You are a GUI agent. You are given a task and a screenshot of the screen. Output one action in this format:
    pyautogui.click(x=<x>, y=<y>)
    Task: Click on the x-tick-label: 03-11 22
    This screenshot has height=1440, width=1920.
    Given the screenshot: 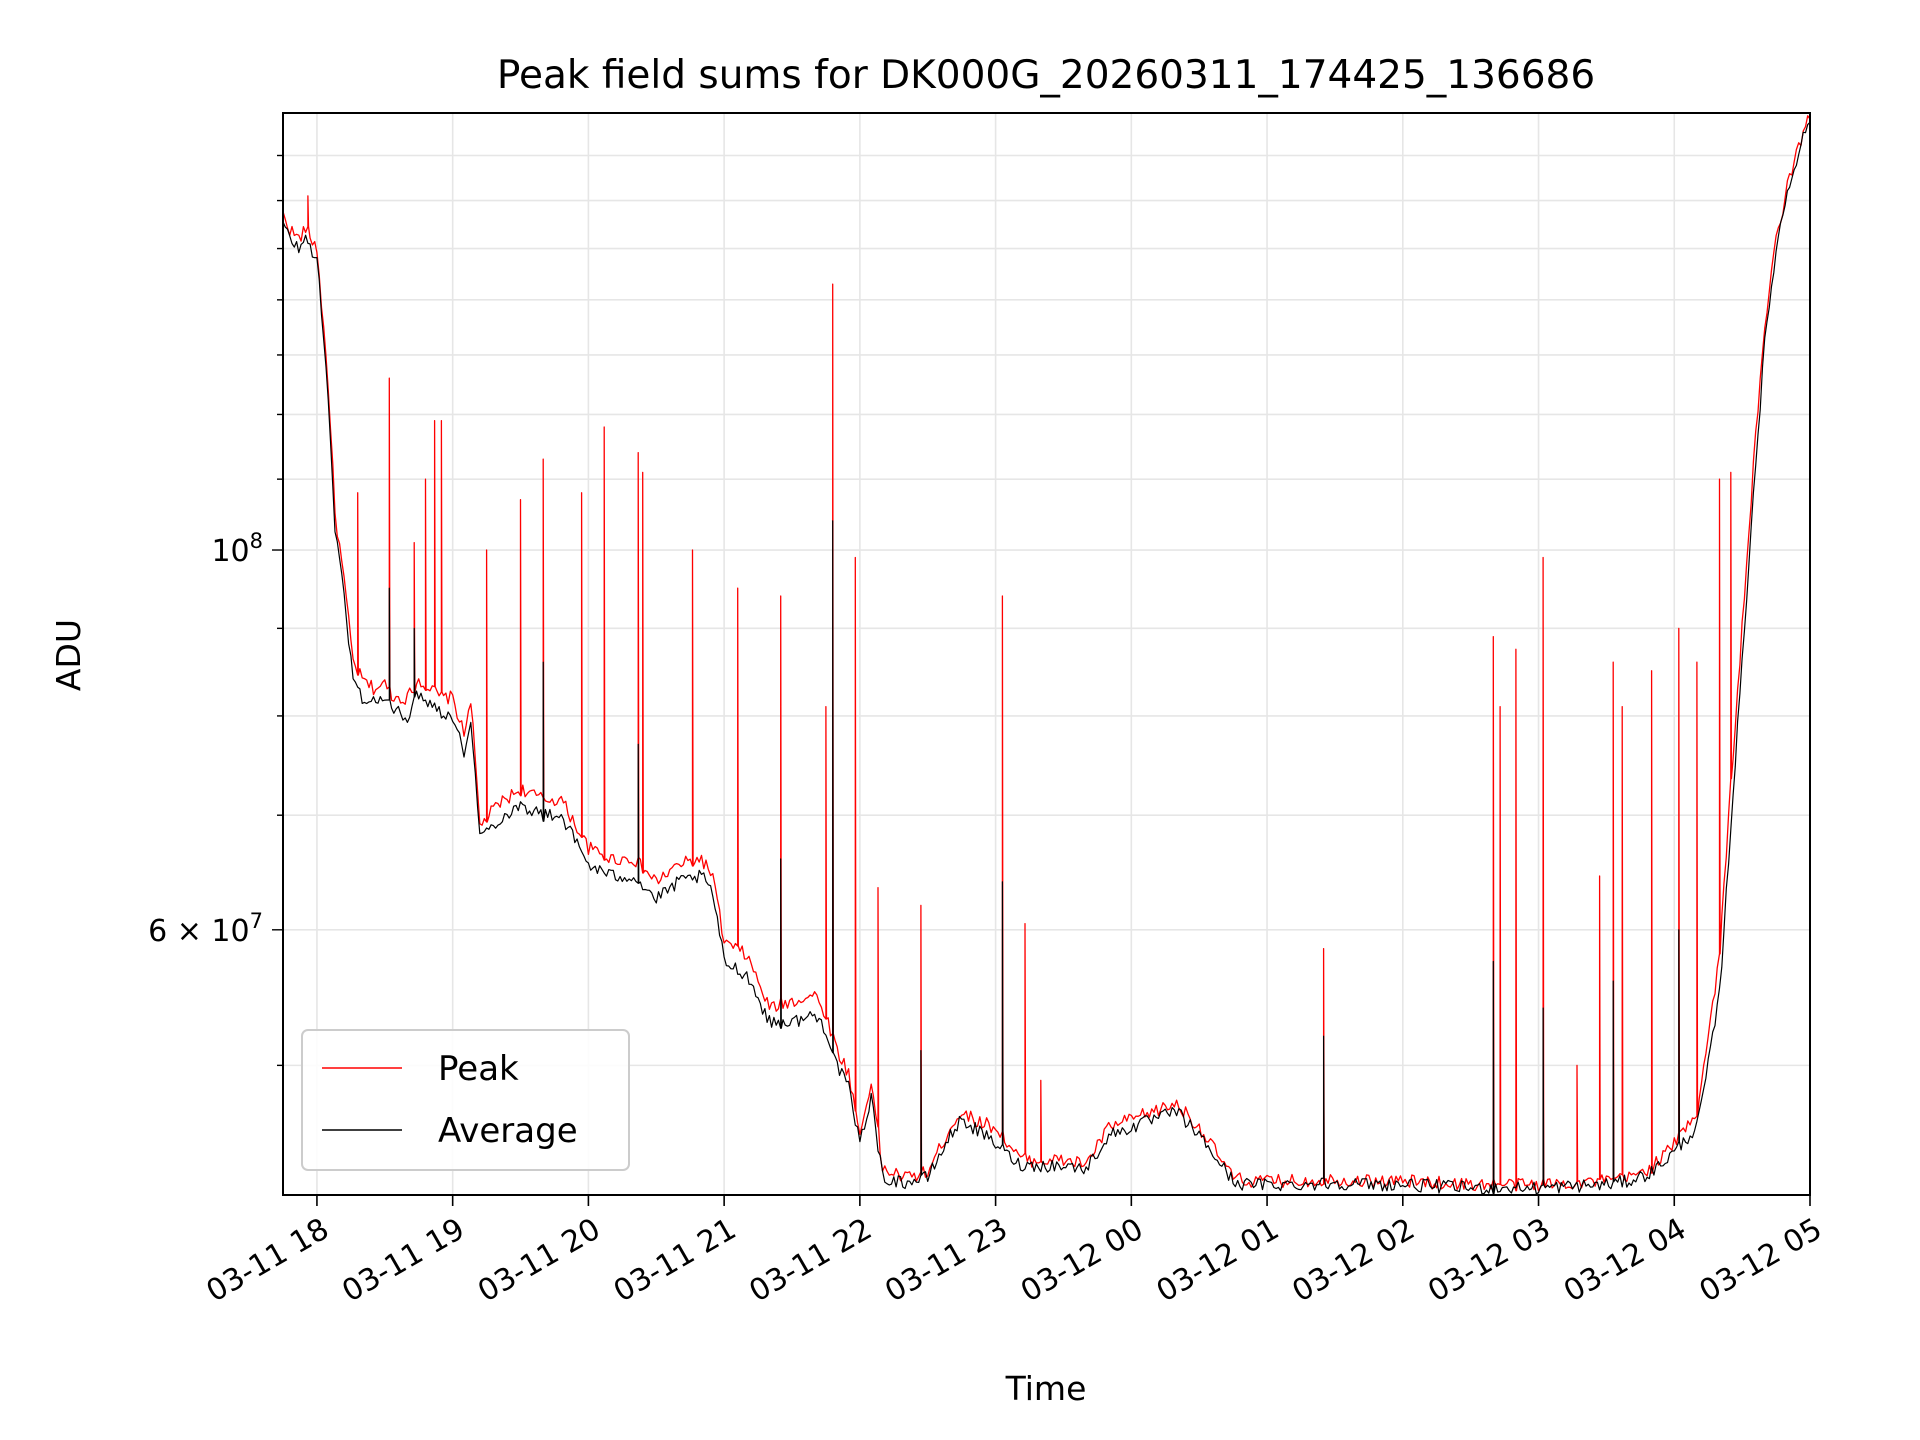 What is the action you would take?
    pyautogui.click(x=811, y=1261)
    